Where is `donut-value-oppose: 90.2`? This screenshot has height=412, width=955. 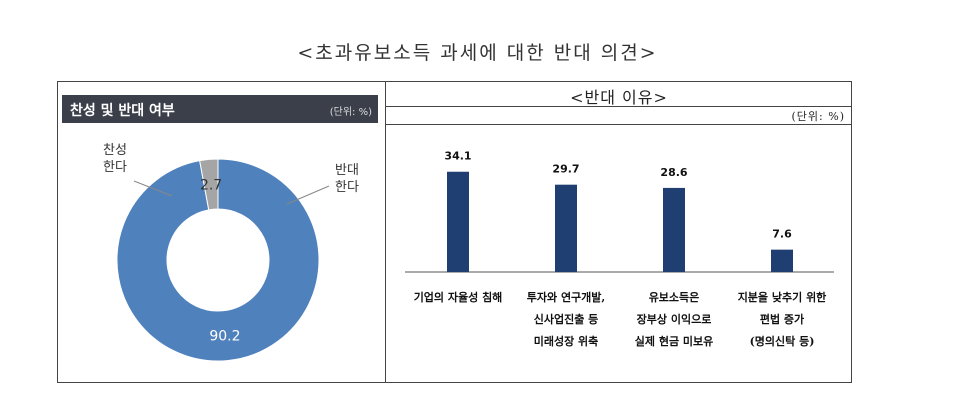 donut-value-oppose: 90.2 is located at coordinates (224, 337).